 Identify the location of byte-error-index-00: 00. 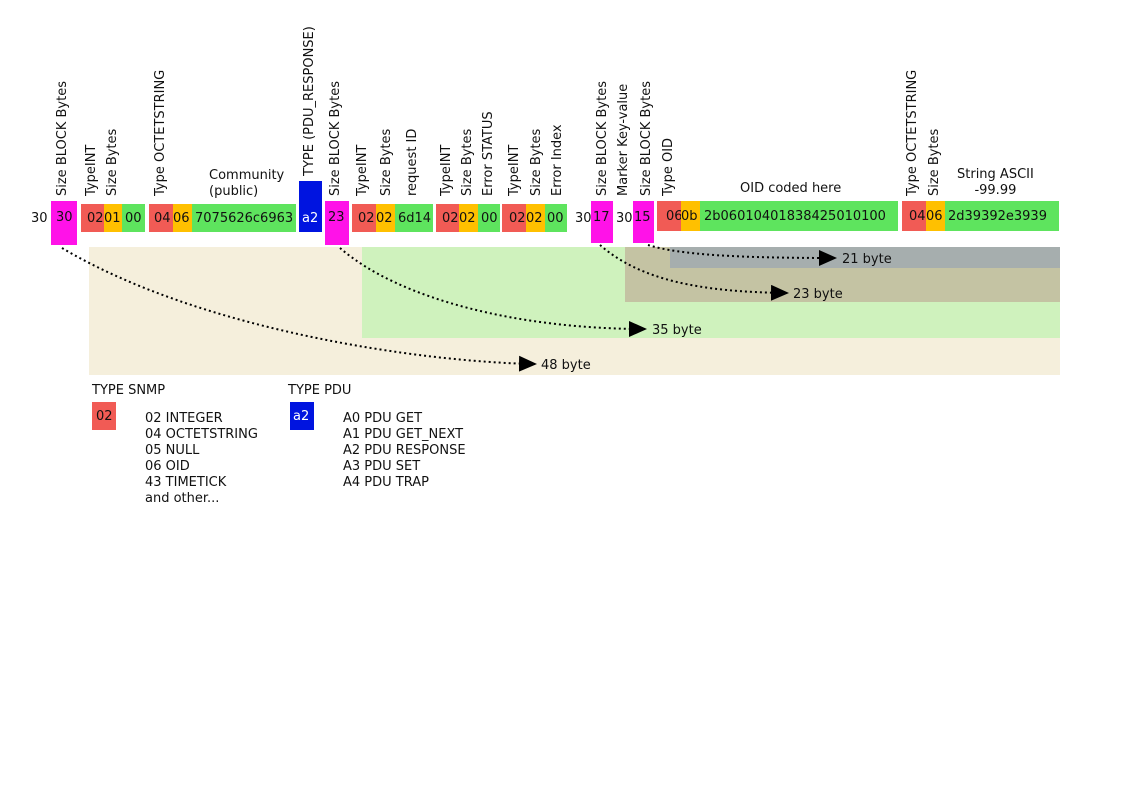
(556, 218).